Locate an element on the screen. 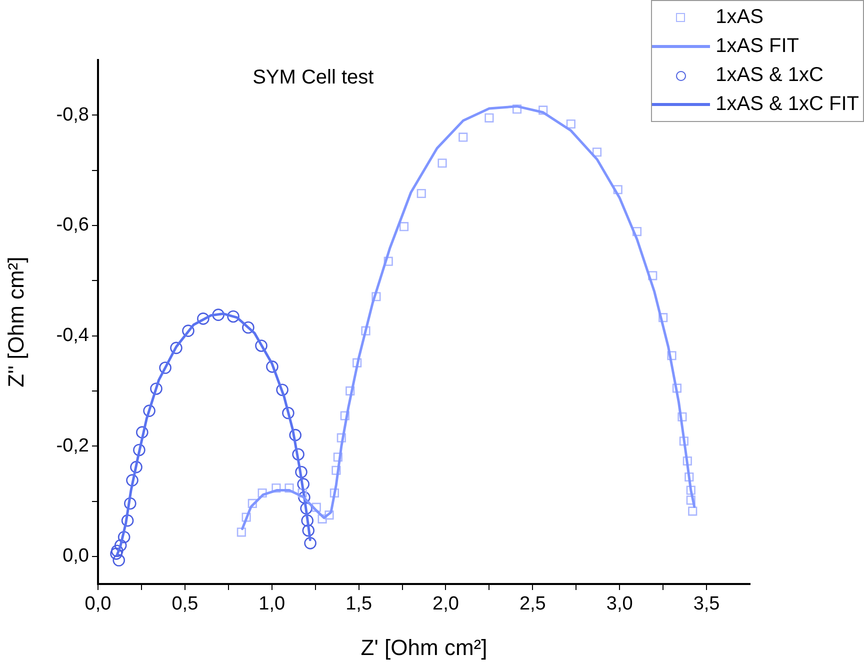 This screenshot has height=666, width=864. y-tick-label: -0,2 is located at coordinates (72, 445).